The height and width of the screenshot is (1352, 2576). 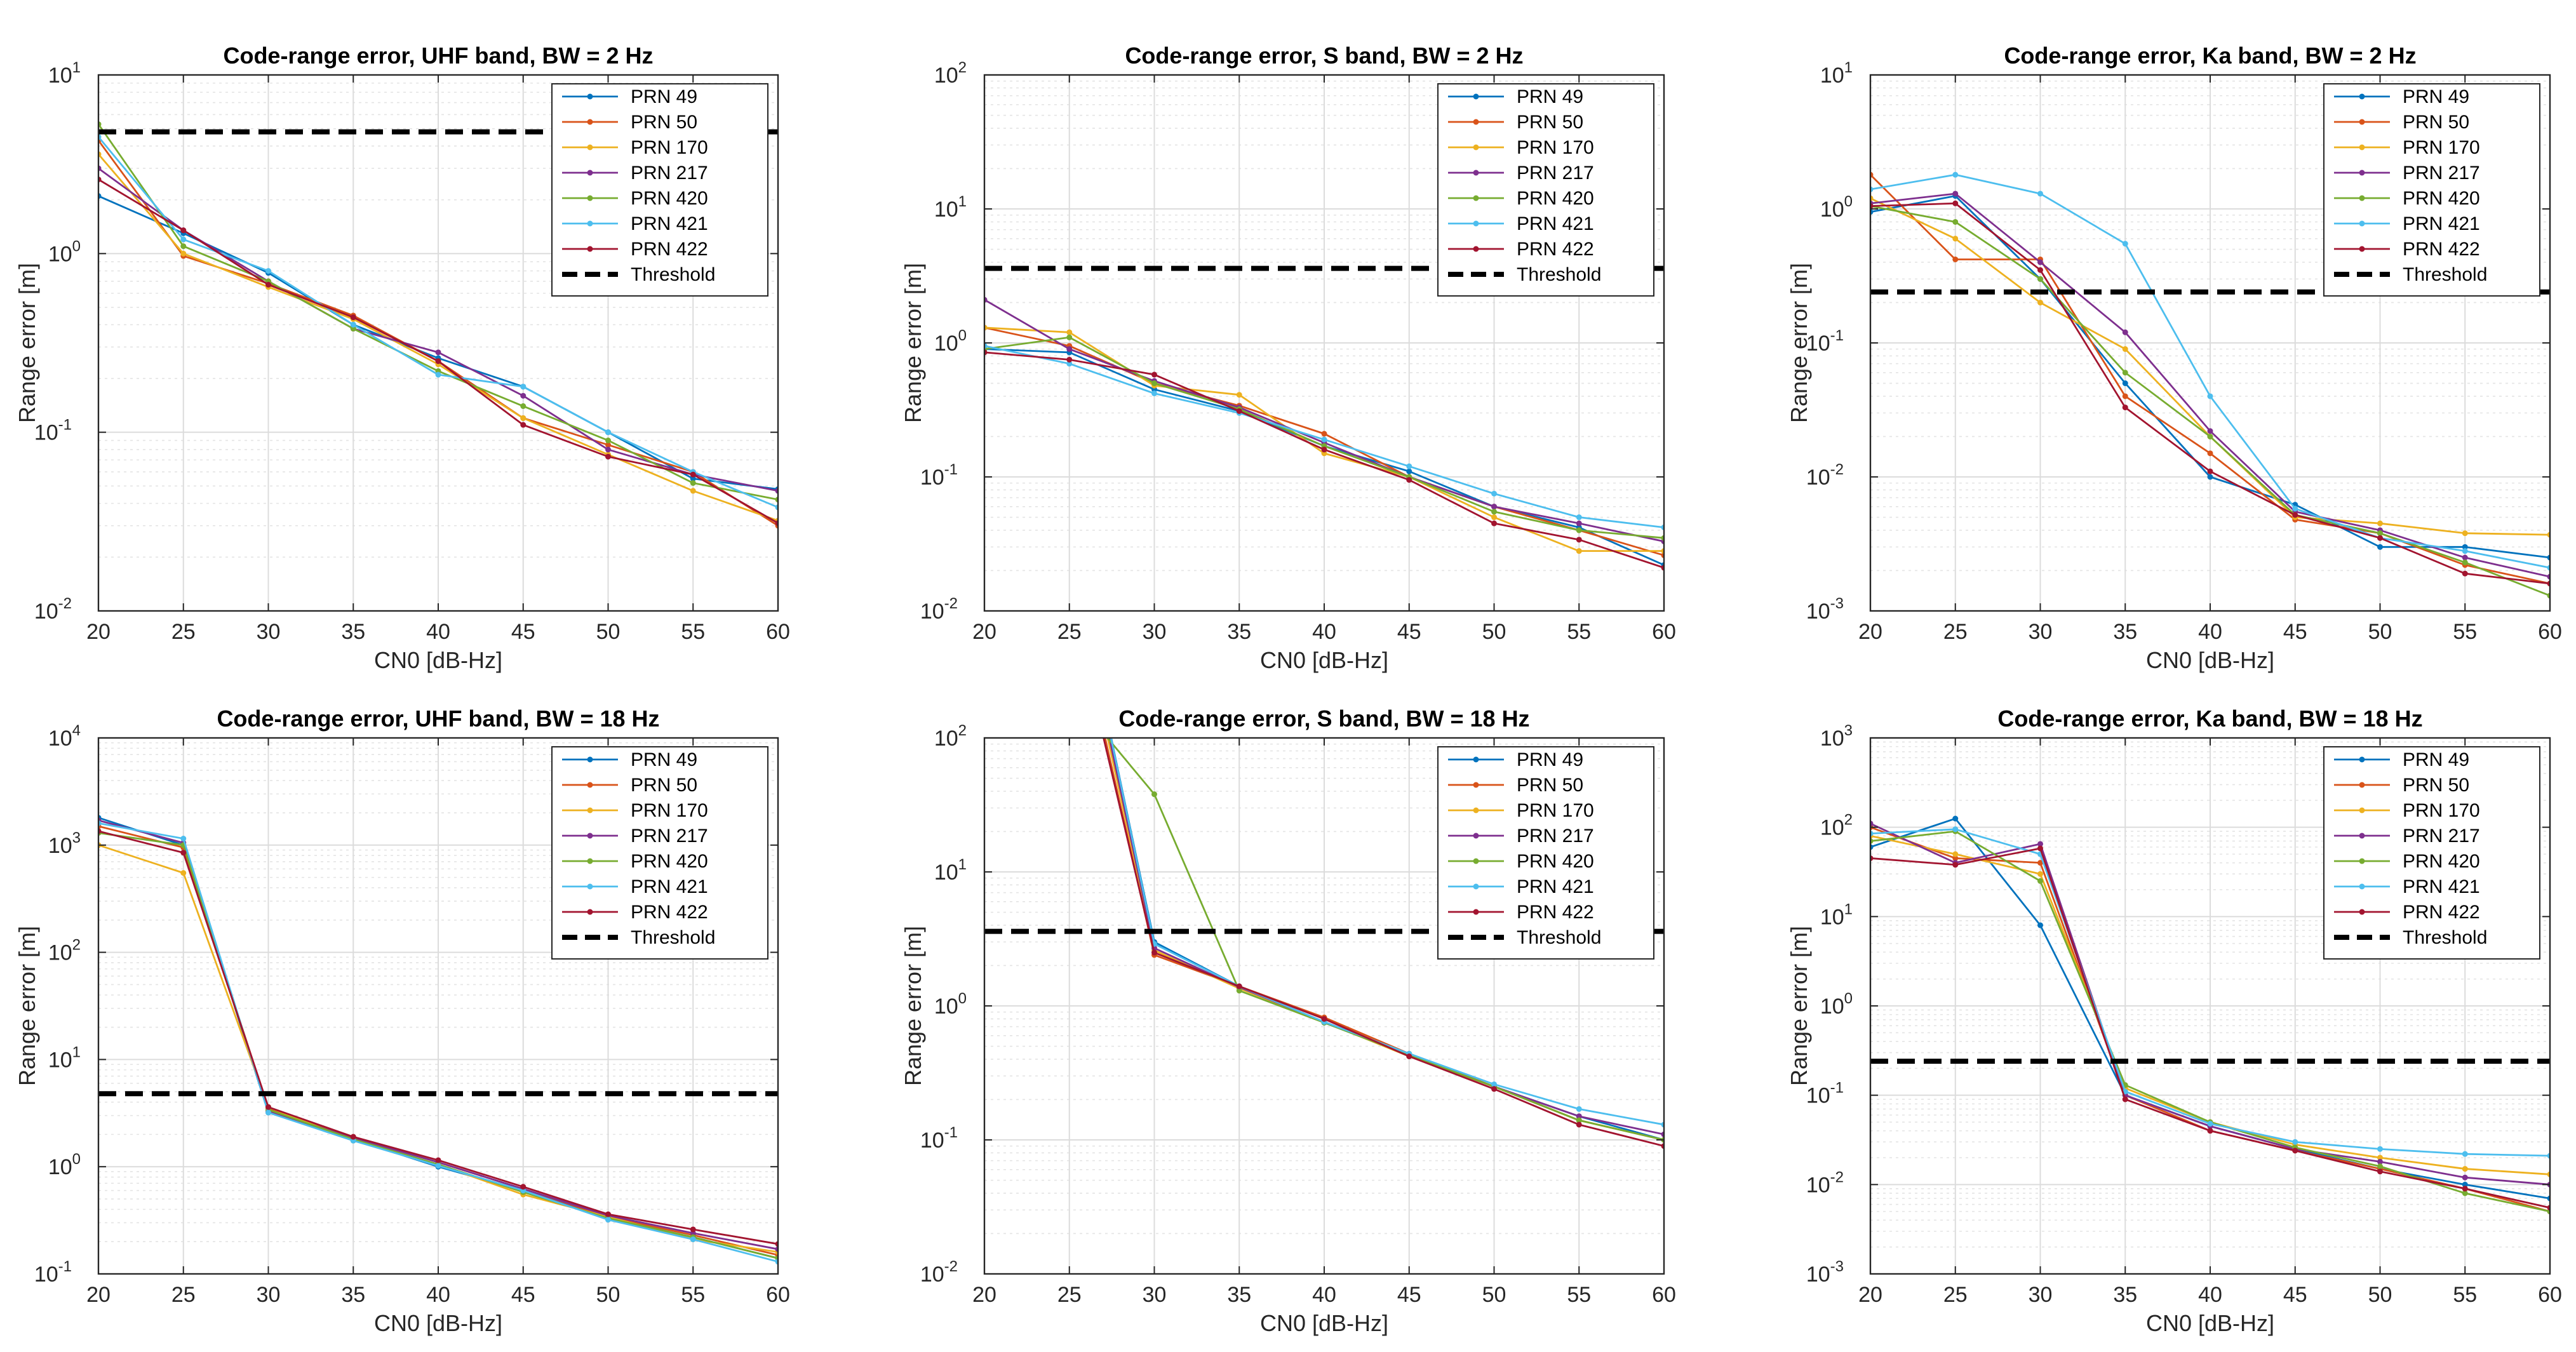 I want to click on y-tick-label: 10⁴, so click(x=64, y=736).